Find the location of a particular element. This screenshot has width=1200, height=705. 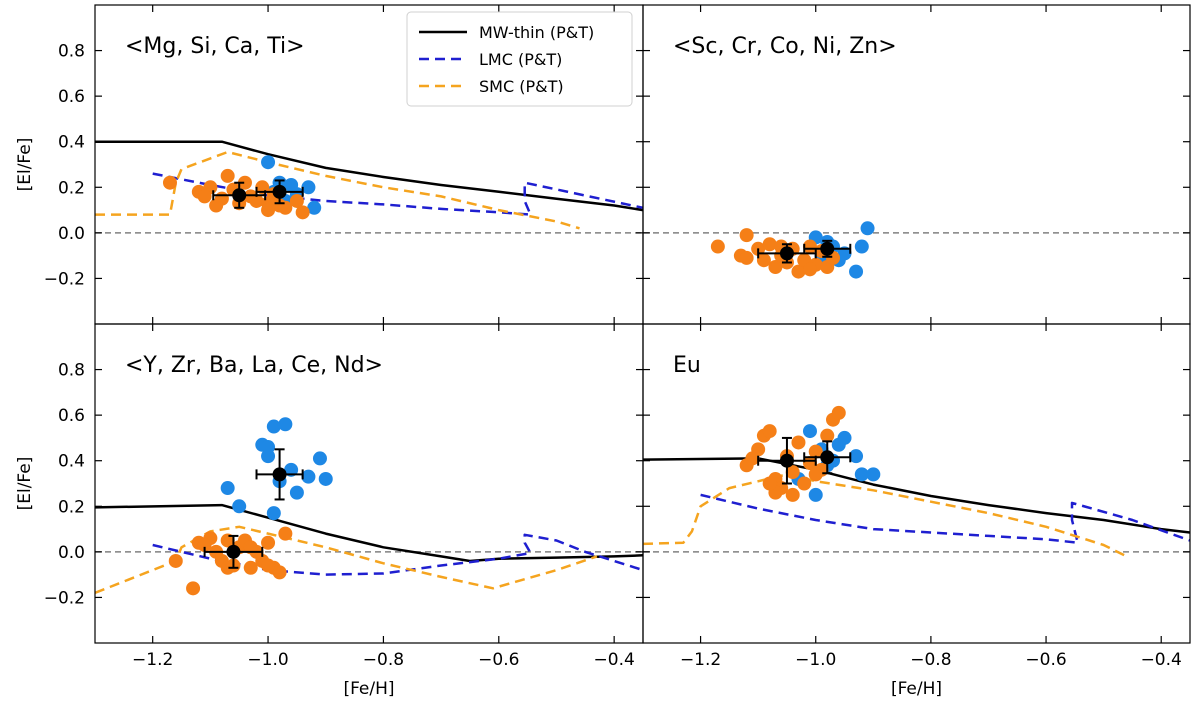

y-tick-label: 0.8 is located at coordinates (71, 371).